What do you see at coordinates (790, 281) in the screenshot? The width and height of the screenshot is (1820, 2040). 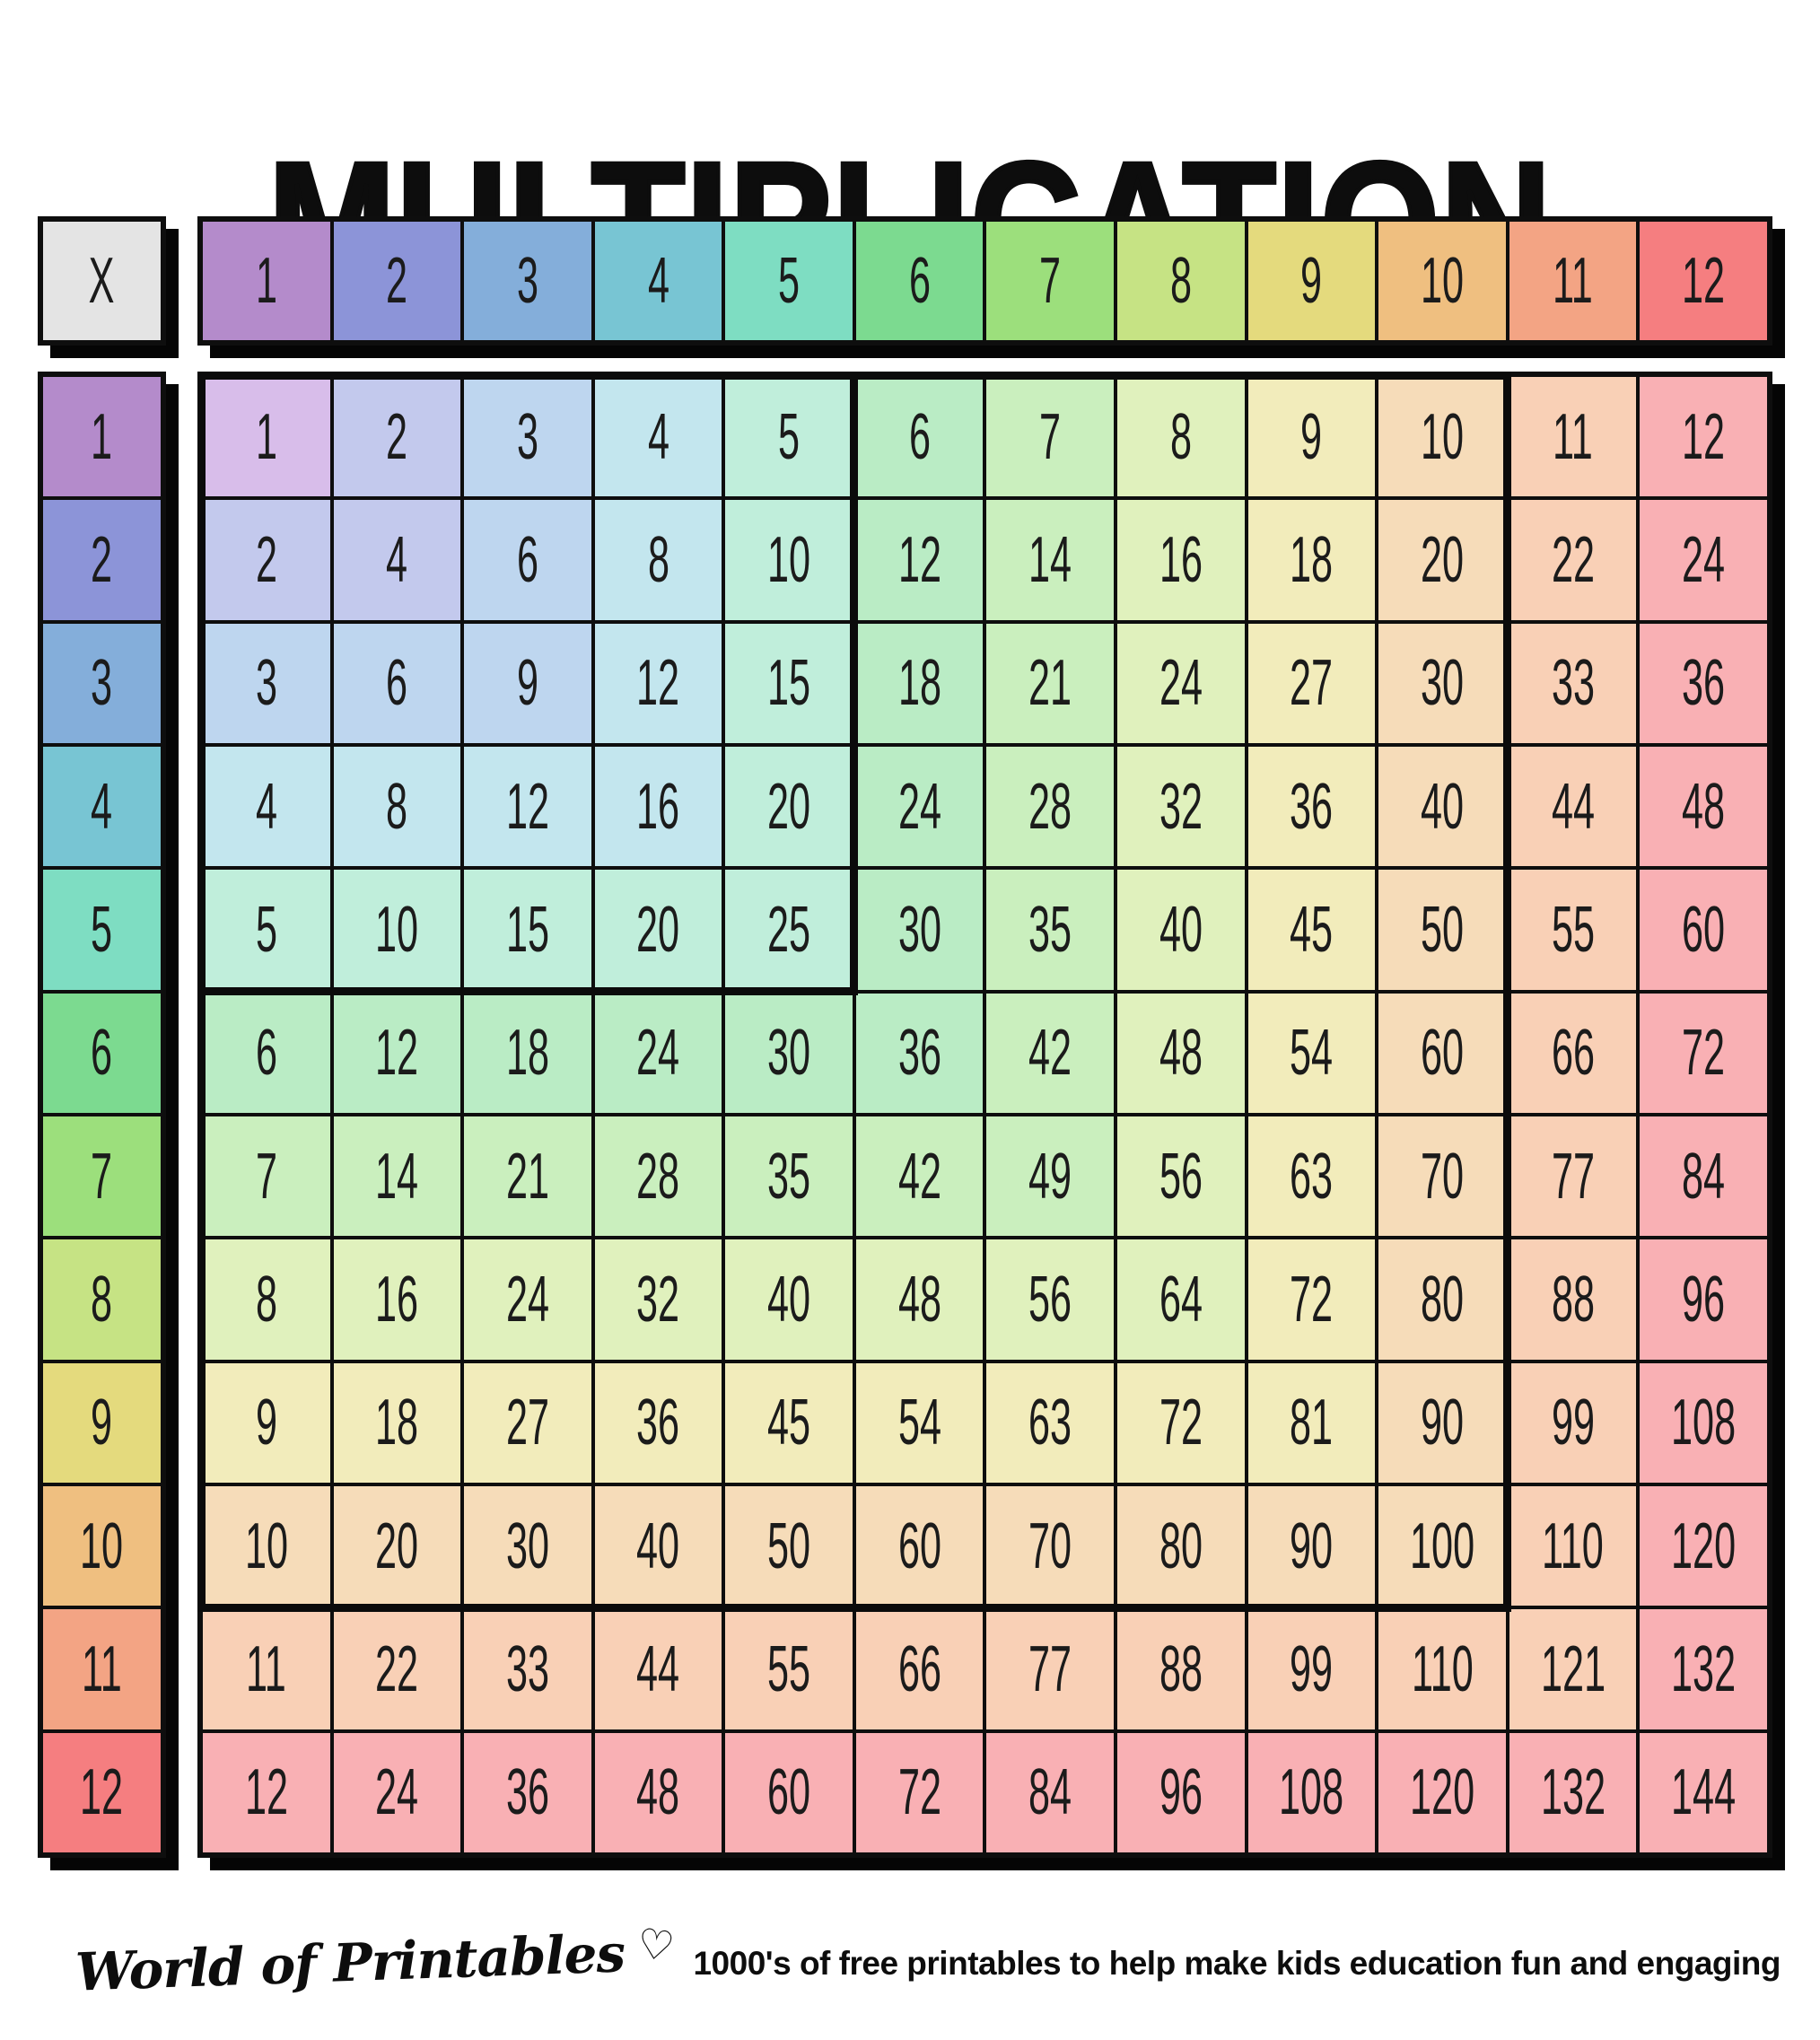 I see `col-header-cell-5-value: 5` at bounding box center [790, 281].